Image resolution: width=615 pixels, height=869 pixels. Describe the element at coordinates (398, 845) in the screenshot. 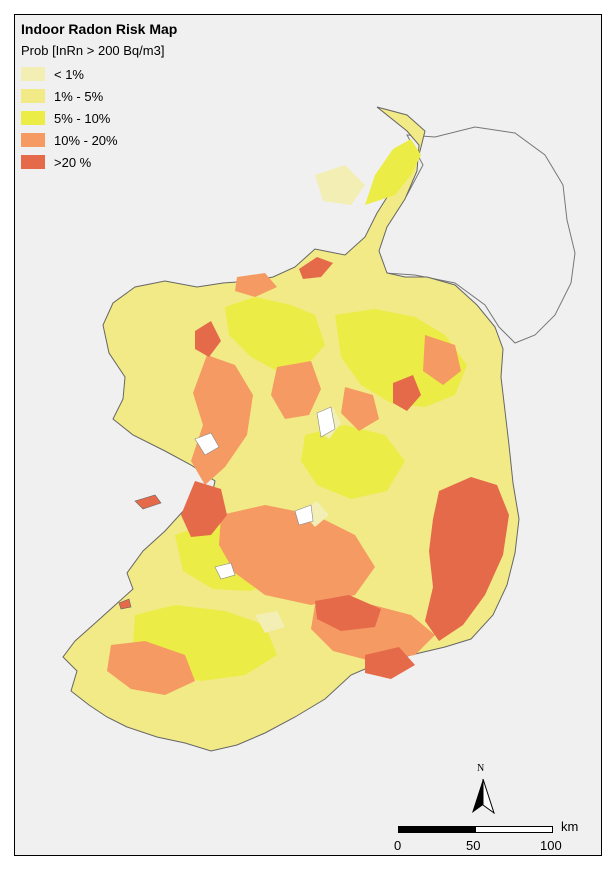

I see `scale-tick-0: 0` at that location.